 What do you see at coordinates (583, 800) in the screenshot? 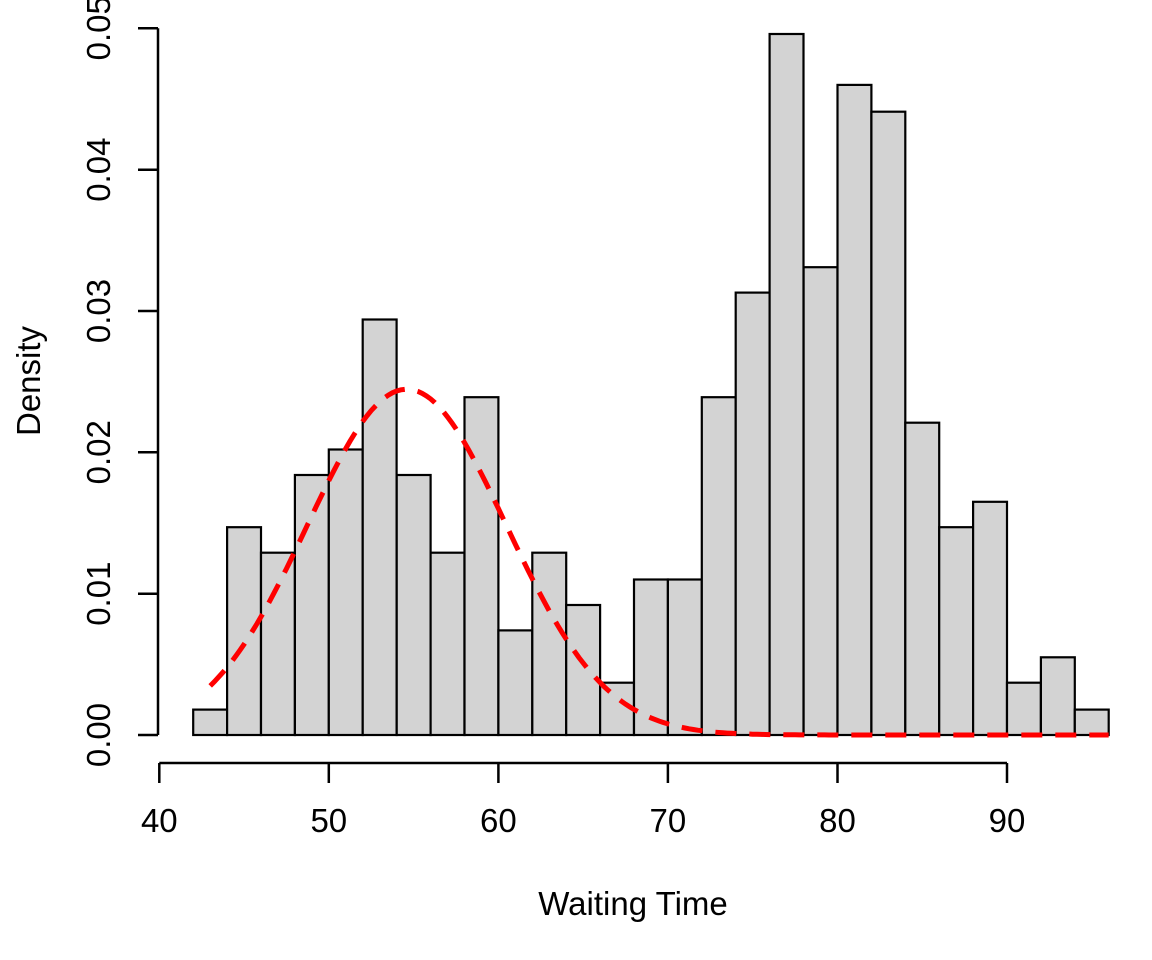
I see `x-axis: 40 50 60 70 80 90` at bounding box center [583, 800].